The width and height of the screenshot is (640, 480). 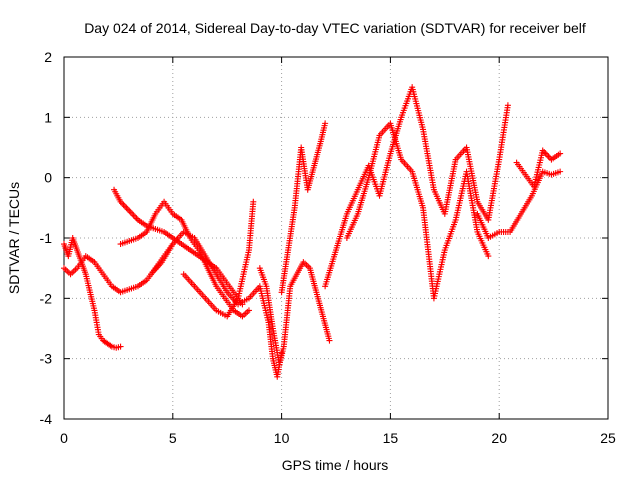 What do you see at coordinates (335, 465) in the screenshot?
I see `x-axis-label: GPS time / hours` at bounding box center [335, 465].